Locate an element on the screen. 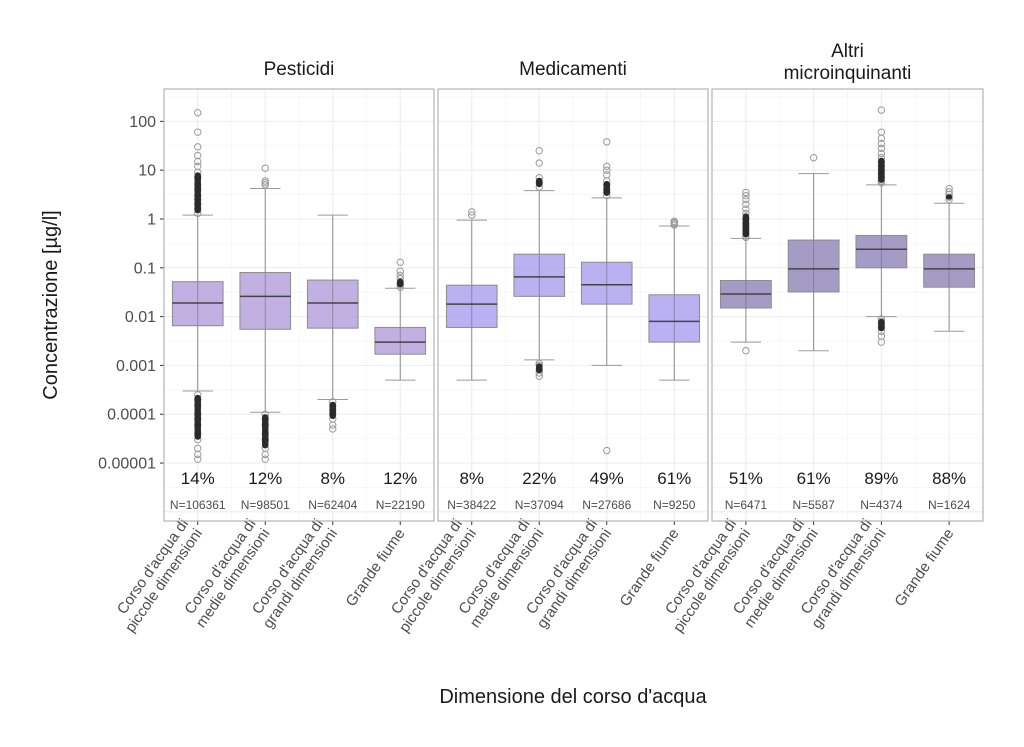  sample-size-label: N=106361 is located at coordinates (198, 505).